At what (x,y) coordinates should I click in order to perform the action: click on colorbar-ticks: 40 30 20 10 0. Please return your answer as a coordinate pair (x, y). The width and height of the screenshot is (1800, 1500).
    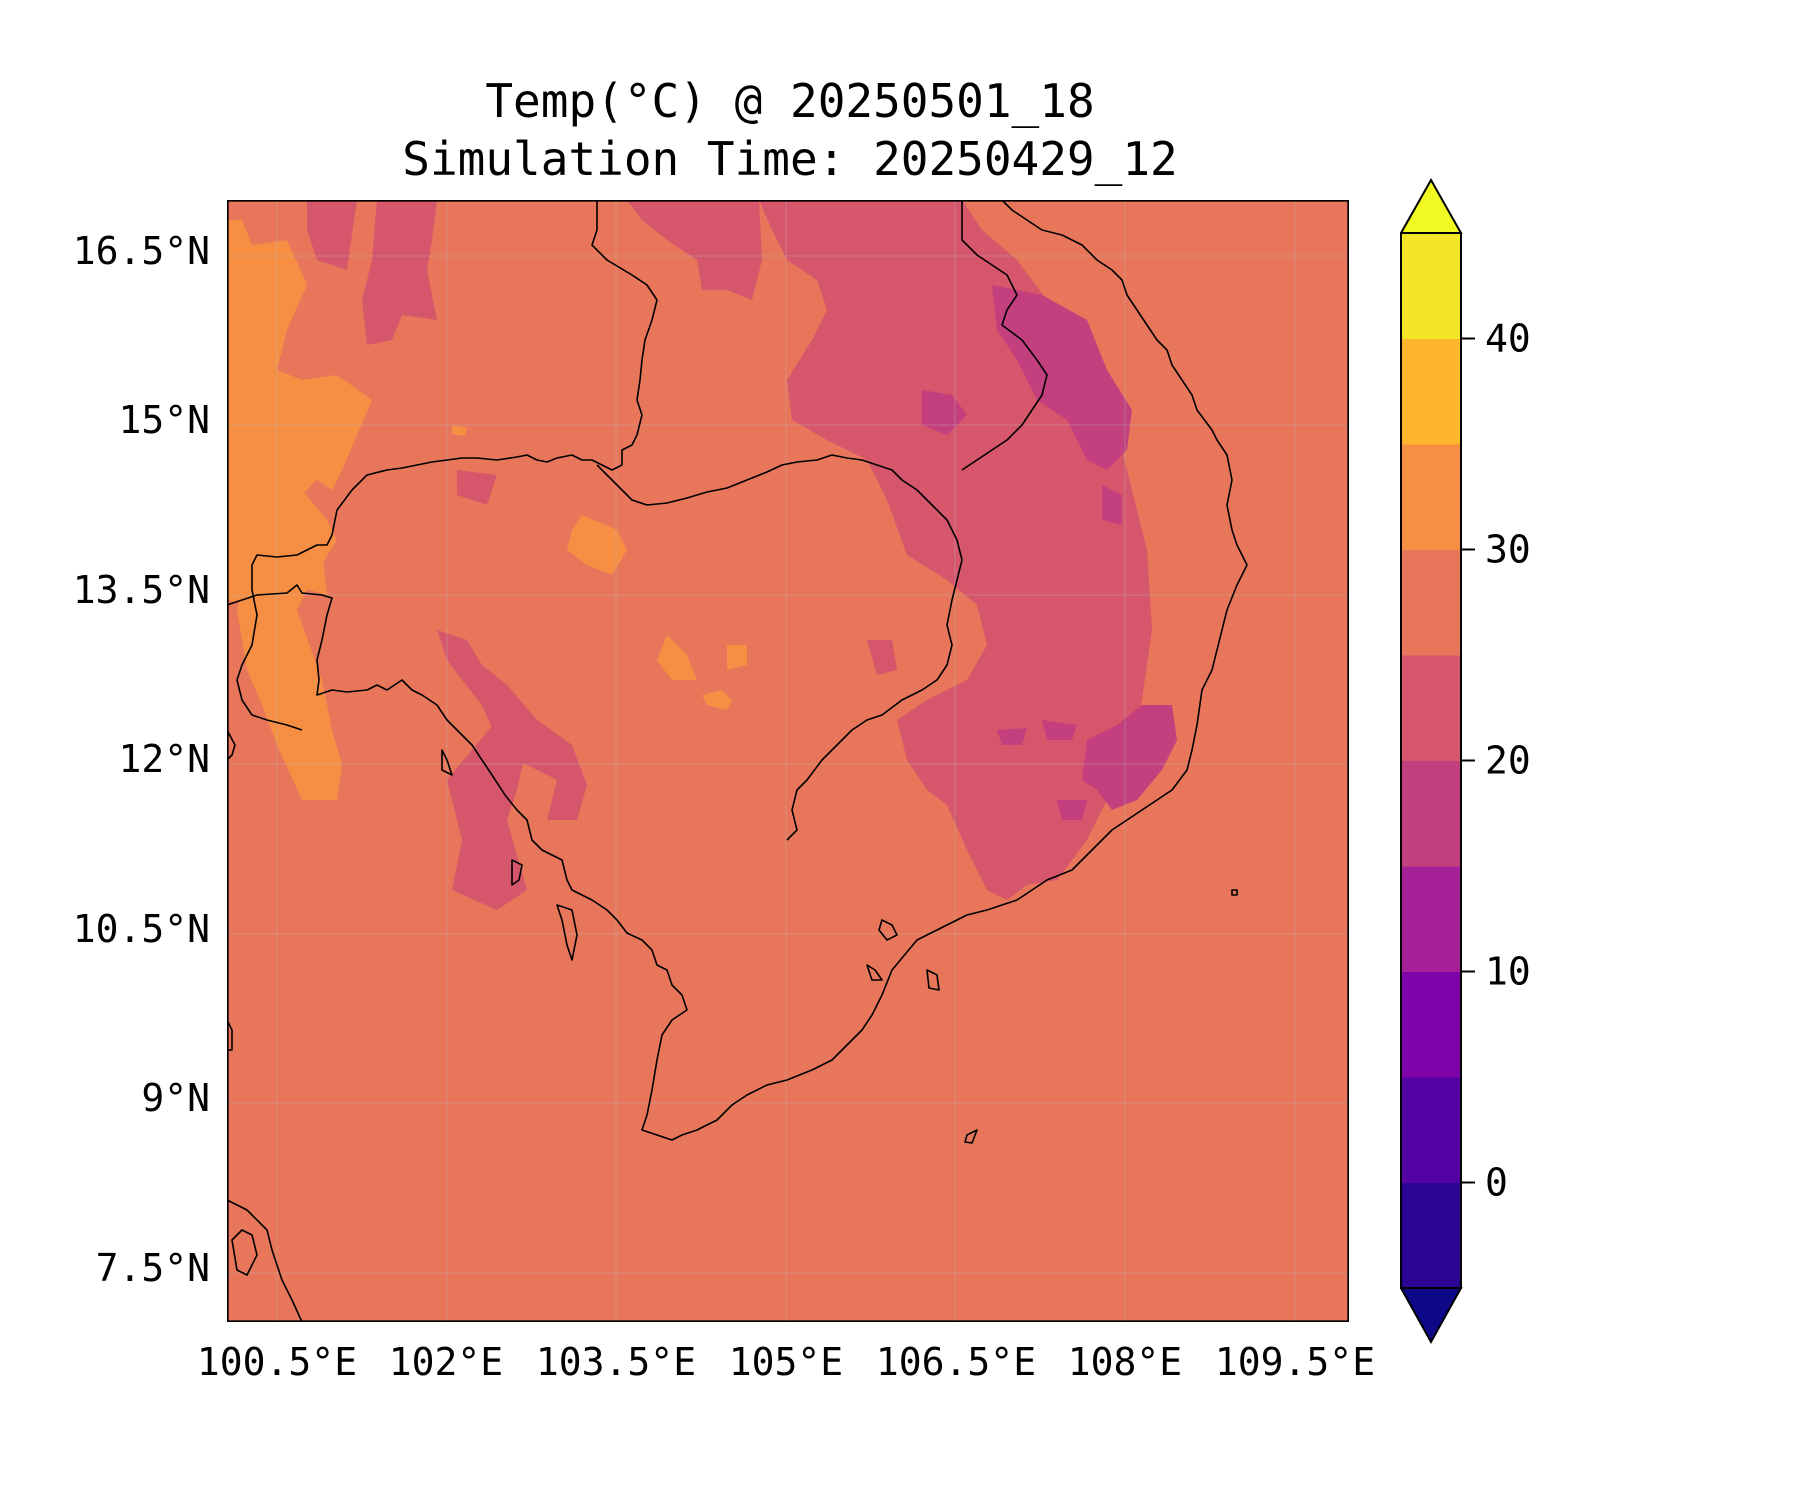
    Looking at the image, I should click on (1496, 761).